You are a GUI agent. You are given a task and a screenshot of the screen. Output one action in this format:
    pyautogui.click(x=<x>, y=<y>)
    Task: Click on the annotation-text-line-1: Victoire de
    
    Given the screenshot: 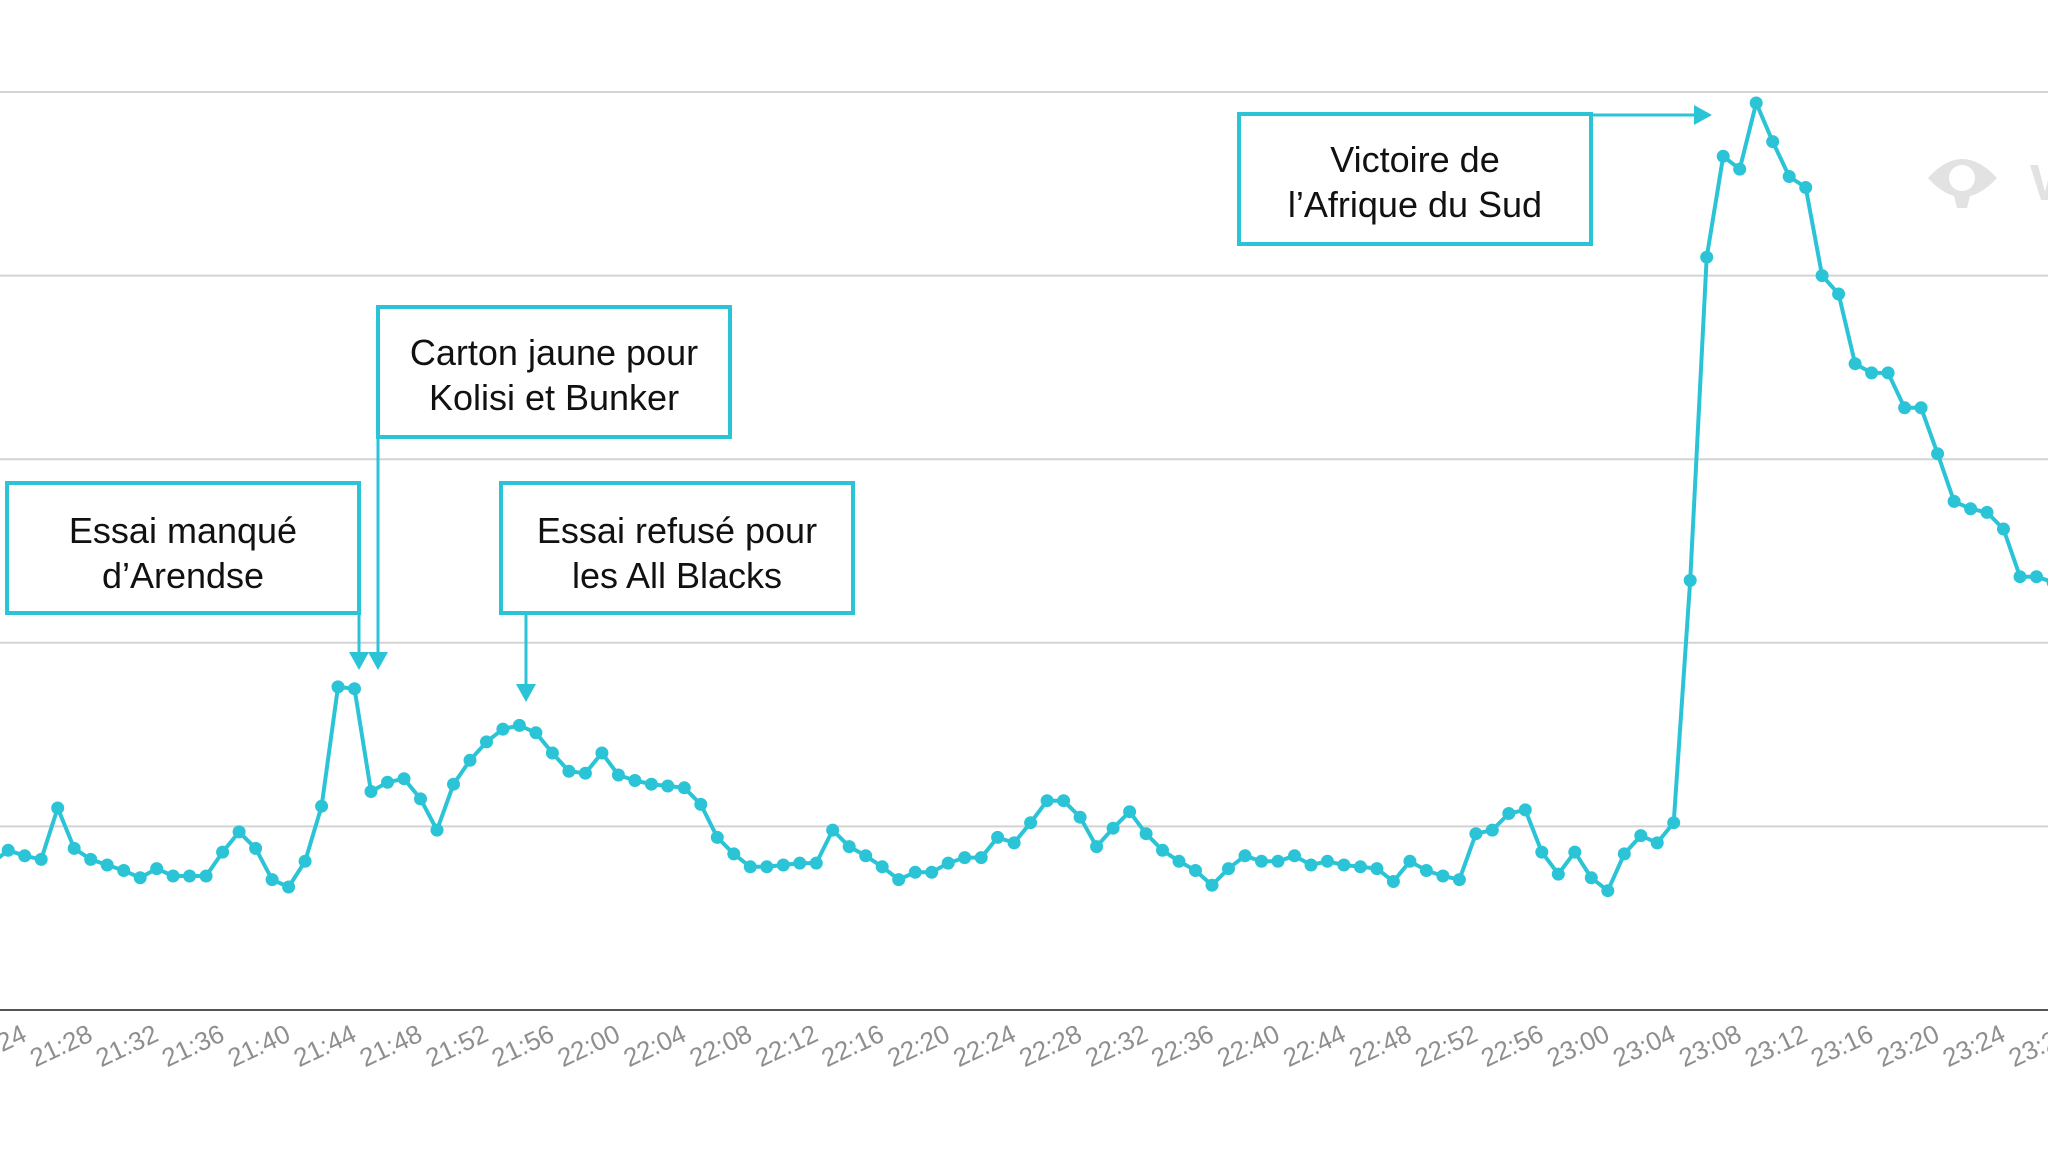 What is the action you would take?
    pyautogui.click(x=1414, y=159)
    